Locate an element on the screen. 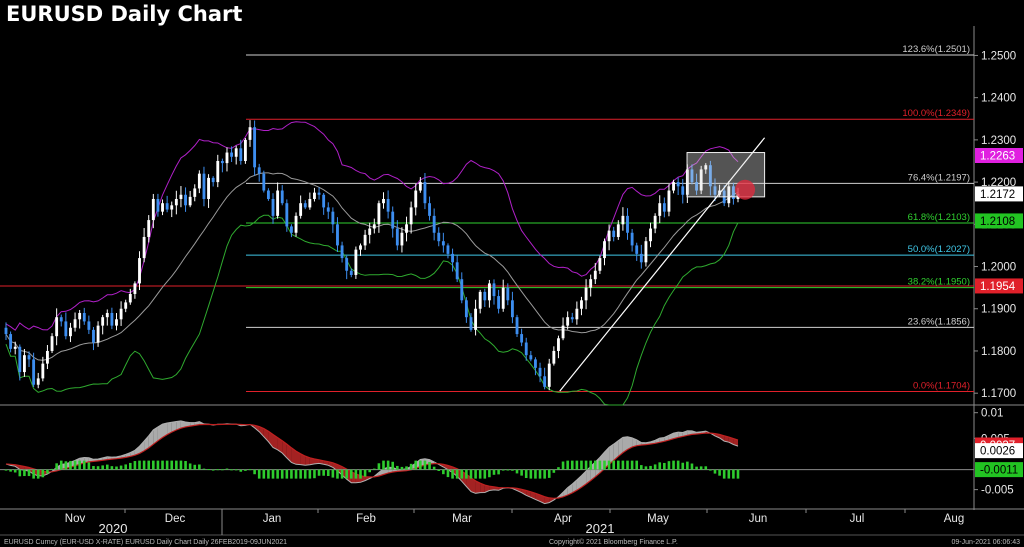 The height and width of the screenshot is (547, 1024). fib-label: 23.6%(1.1856) is located at coordinates (939, 321).